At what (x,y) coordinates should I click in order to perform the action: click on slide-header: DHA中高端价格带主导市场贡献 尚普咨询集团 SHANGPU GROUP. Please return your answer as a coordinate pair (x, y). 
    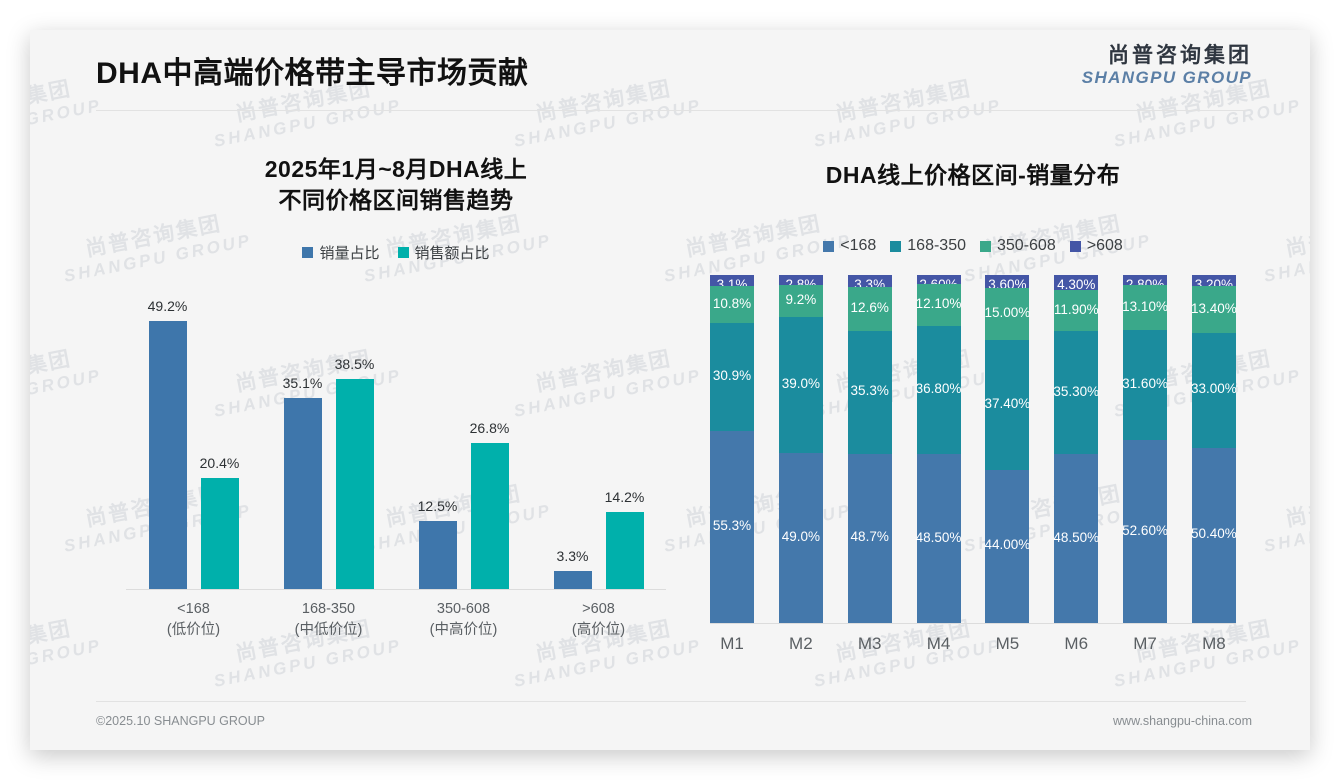
    Looking at the image, I should click on (670, 68).